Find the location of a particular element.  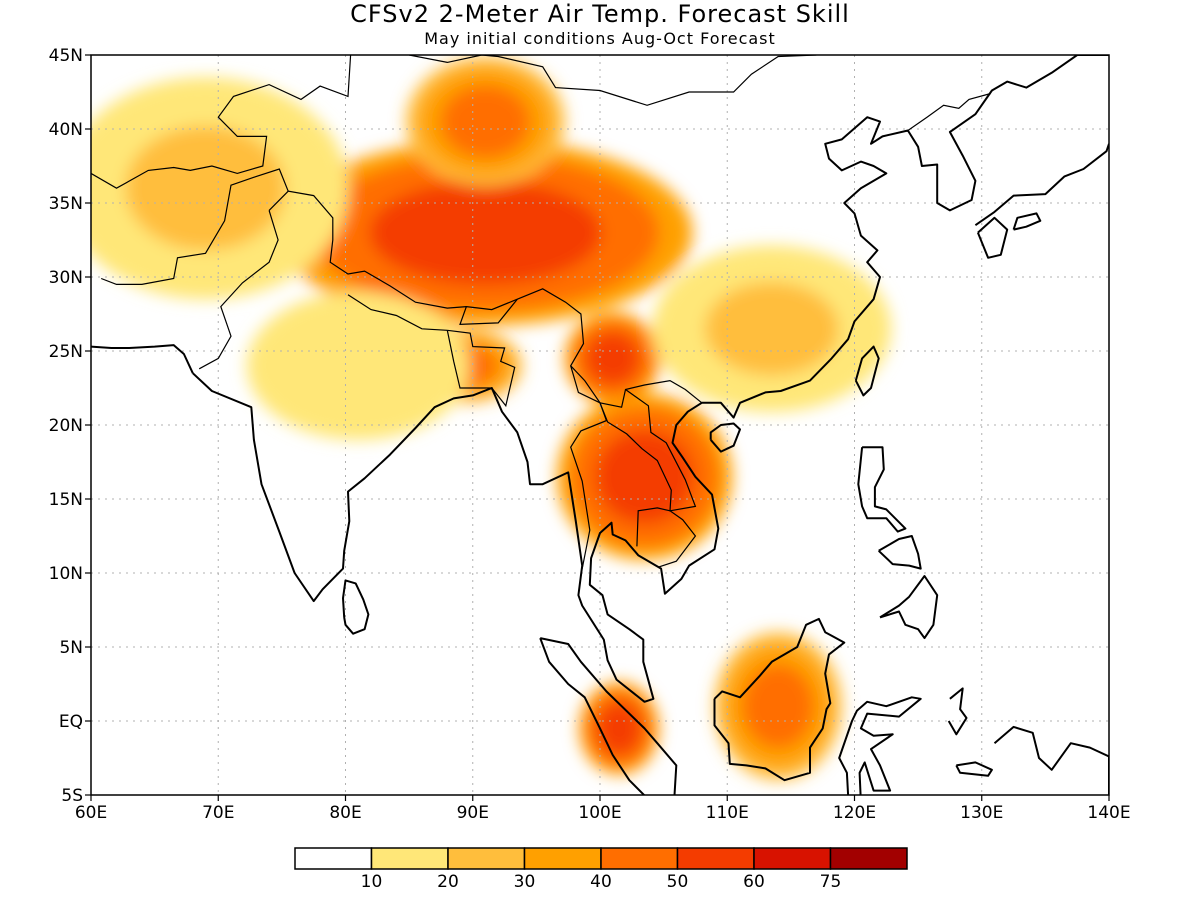

india-china-east is located at coordinates (488, 312).